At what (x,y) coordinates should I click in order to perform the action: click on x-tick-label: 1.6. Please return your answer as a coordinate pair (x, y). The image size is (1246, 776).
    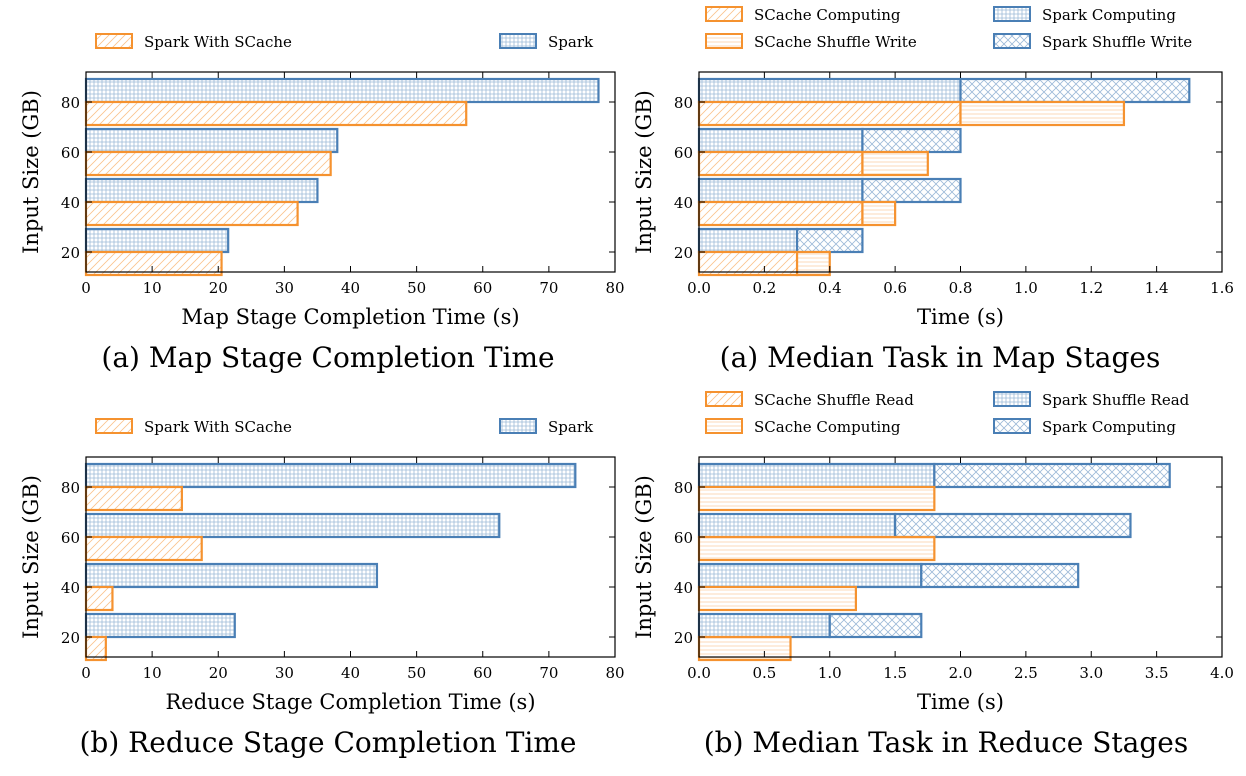
    Looking at the image, I should click on (1222, 288).